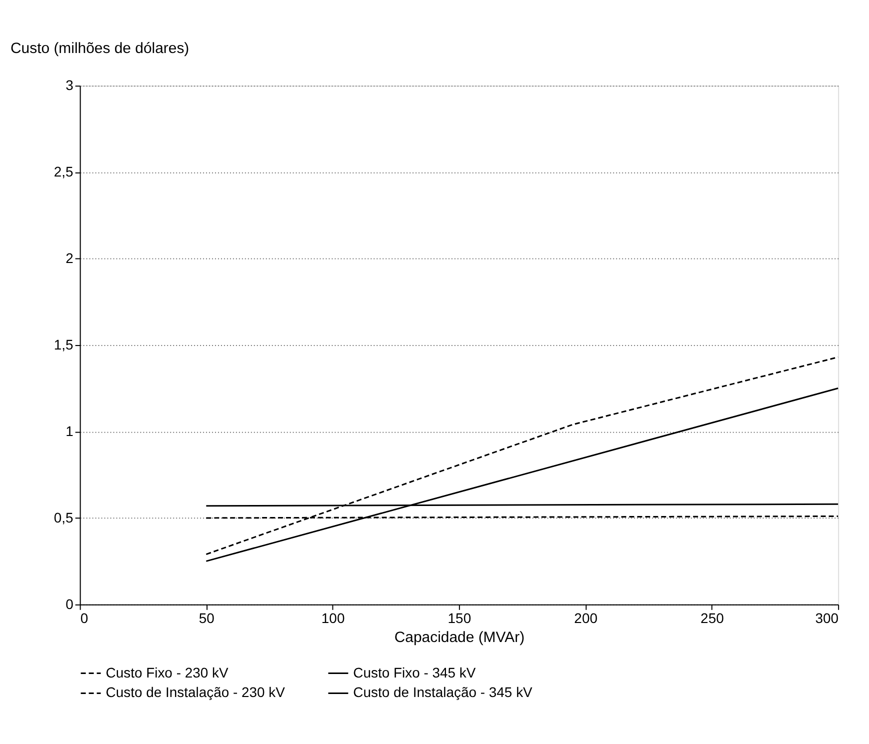 Image resolution: width=869 pixels, height=744 pixels. Describe the element at coordinates (70, 258) in the screenshot. I see `y-tick-label: 2` at that location.